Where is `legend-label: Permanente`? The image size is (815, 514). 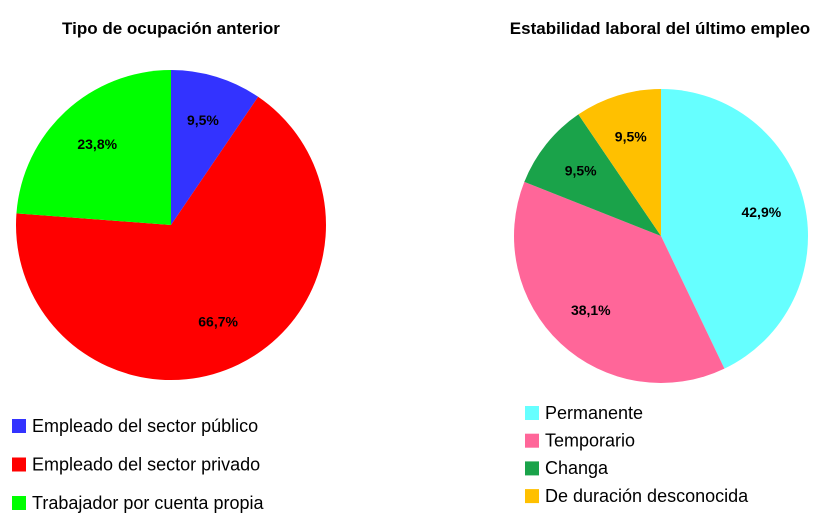
legend-label: Permanente is located at coordinates (594, 413).